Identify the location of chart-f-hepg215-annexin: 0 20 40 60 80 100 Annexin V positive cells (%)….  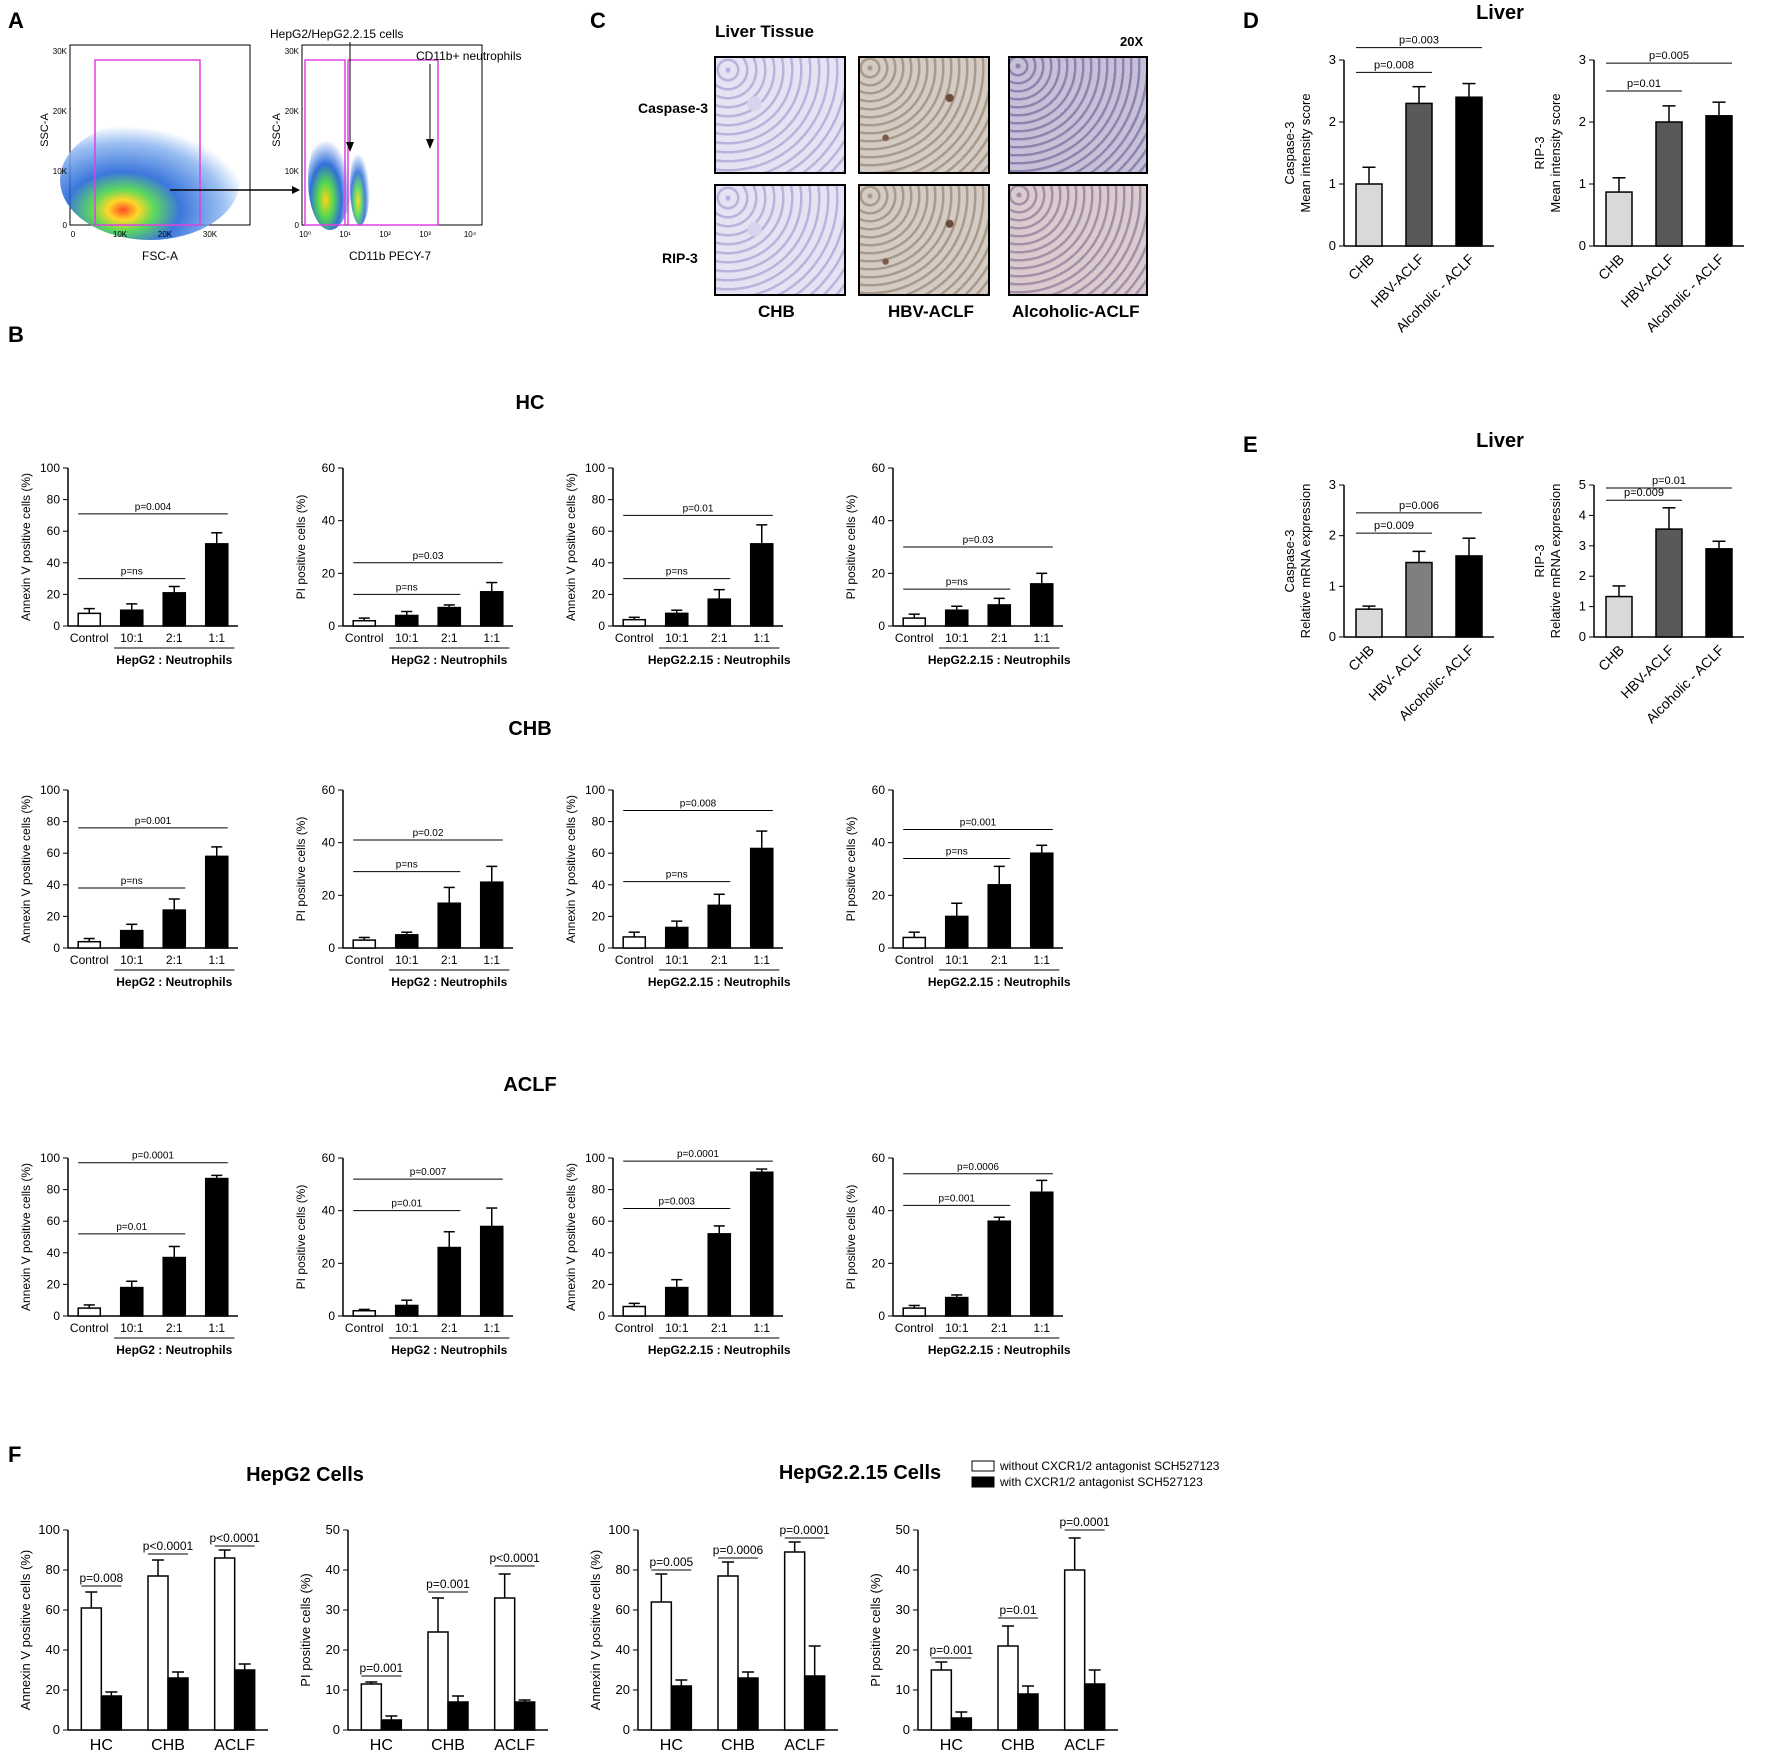
(713, 1638).